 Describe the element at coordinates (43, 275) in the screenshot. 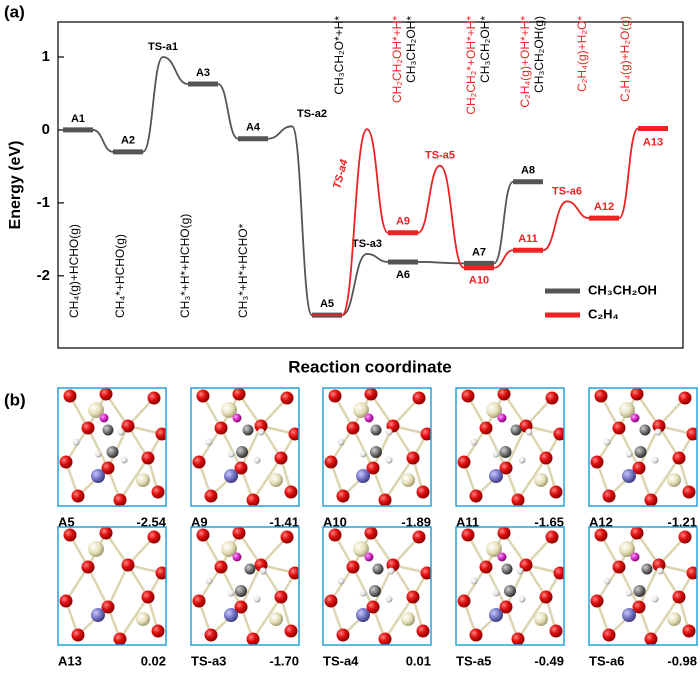

I see `y-tick-label: -2` at that location.